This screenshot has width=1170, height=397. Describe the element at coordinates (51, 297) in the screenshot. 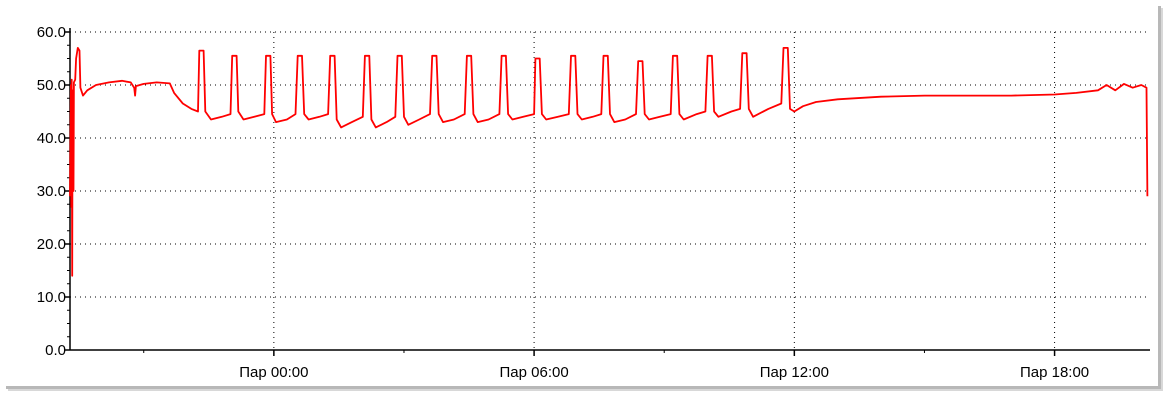

I see `y-tick-label: 10.0` at that location.